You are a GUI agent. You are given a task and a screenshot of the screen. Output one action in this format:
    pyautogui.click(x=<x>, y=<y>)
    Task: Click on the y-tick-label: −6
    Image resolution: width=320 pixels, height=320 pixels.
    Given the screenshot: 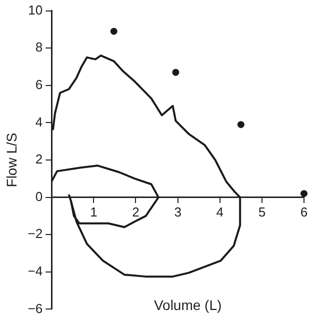 What is the action you would take?
    pyautogui.click(x=35, y=308)
    